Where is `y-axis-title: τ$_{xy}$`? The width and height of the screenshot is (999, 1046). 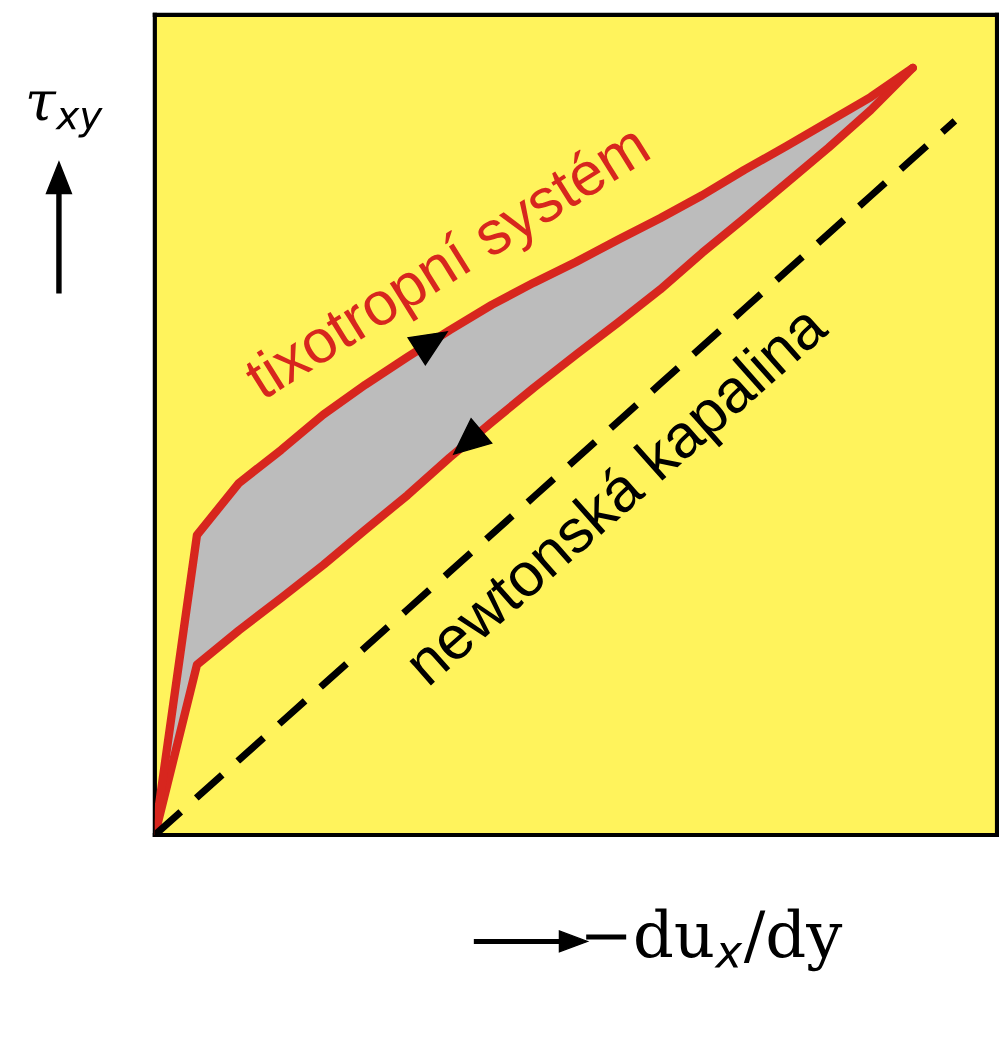
y-axis-title: τ$_{xy}$ is located at coordinates (65, 114).